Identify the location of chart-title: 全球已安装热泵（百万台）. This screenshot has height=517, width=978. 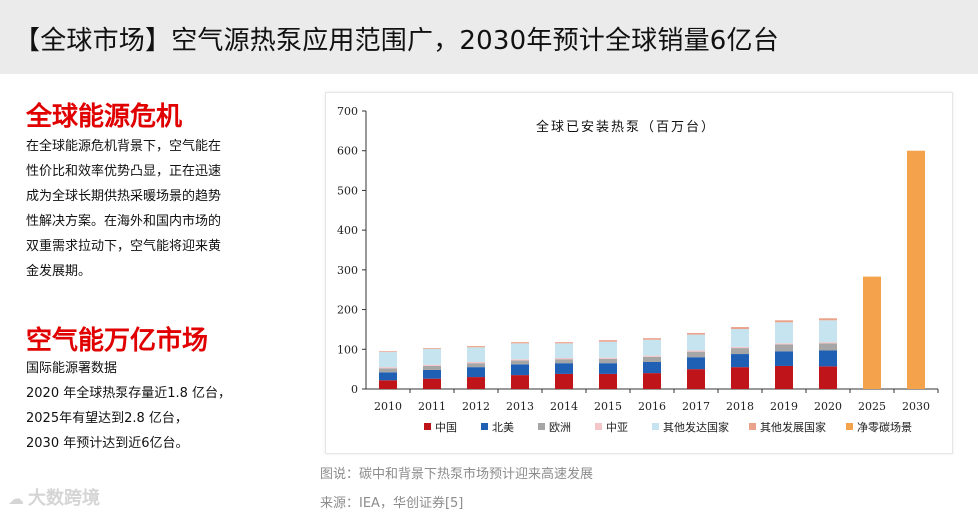
(626, 127).